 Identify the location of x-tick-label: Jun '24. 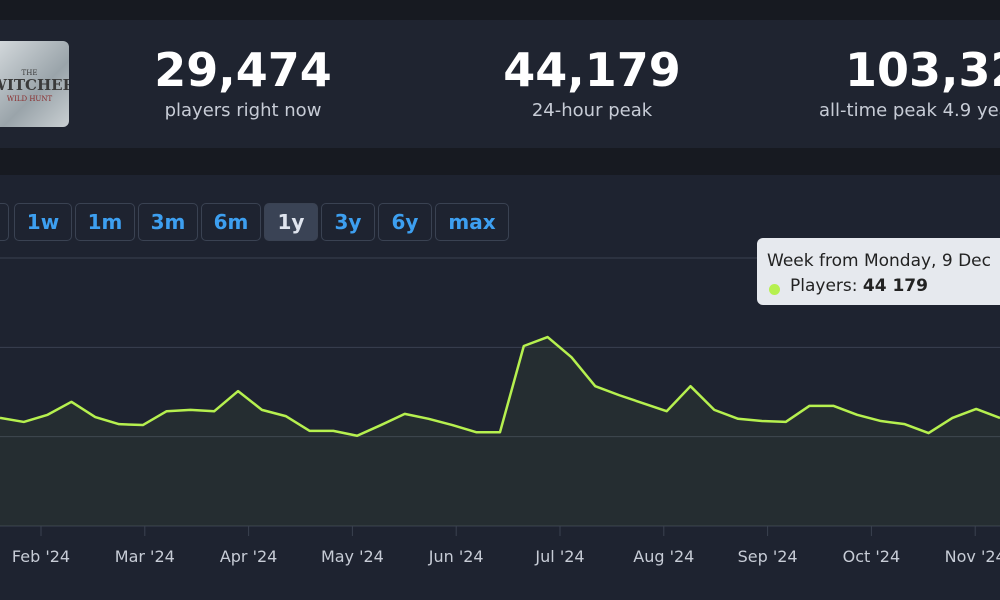
(456, 556).